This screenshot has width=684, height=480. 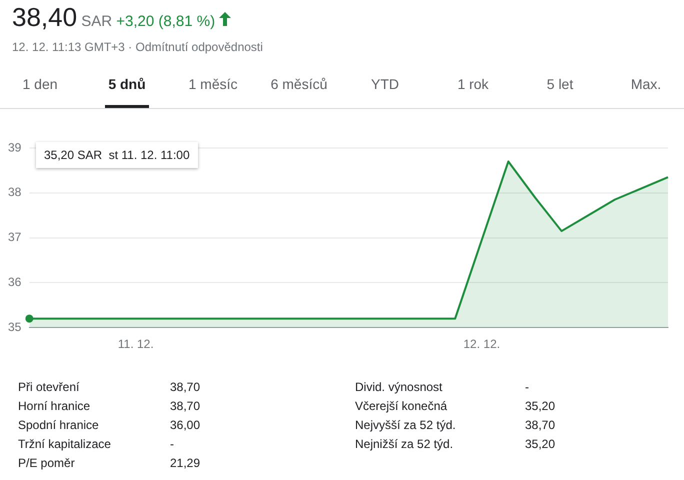 What do you see at coordinates (405, 425) in the screenshot?
I see `text: Nejvyšší za 52 týd.` at bounding box center [405, 425].